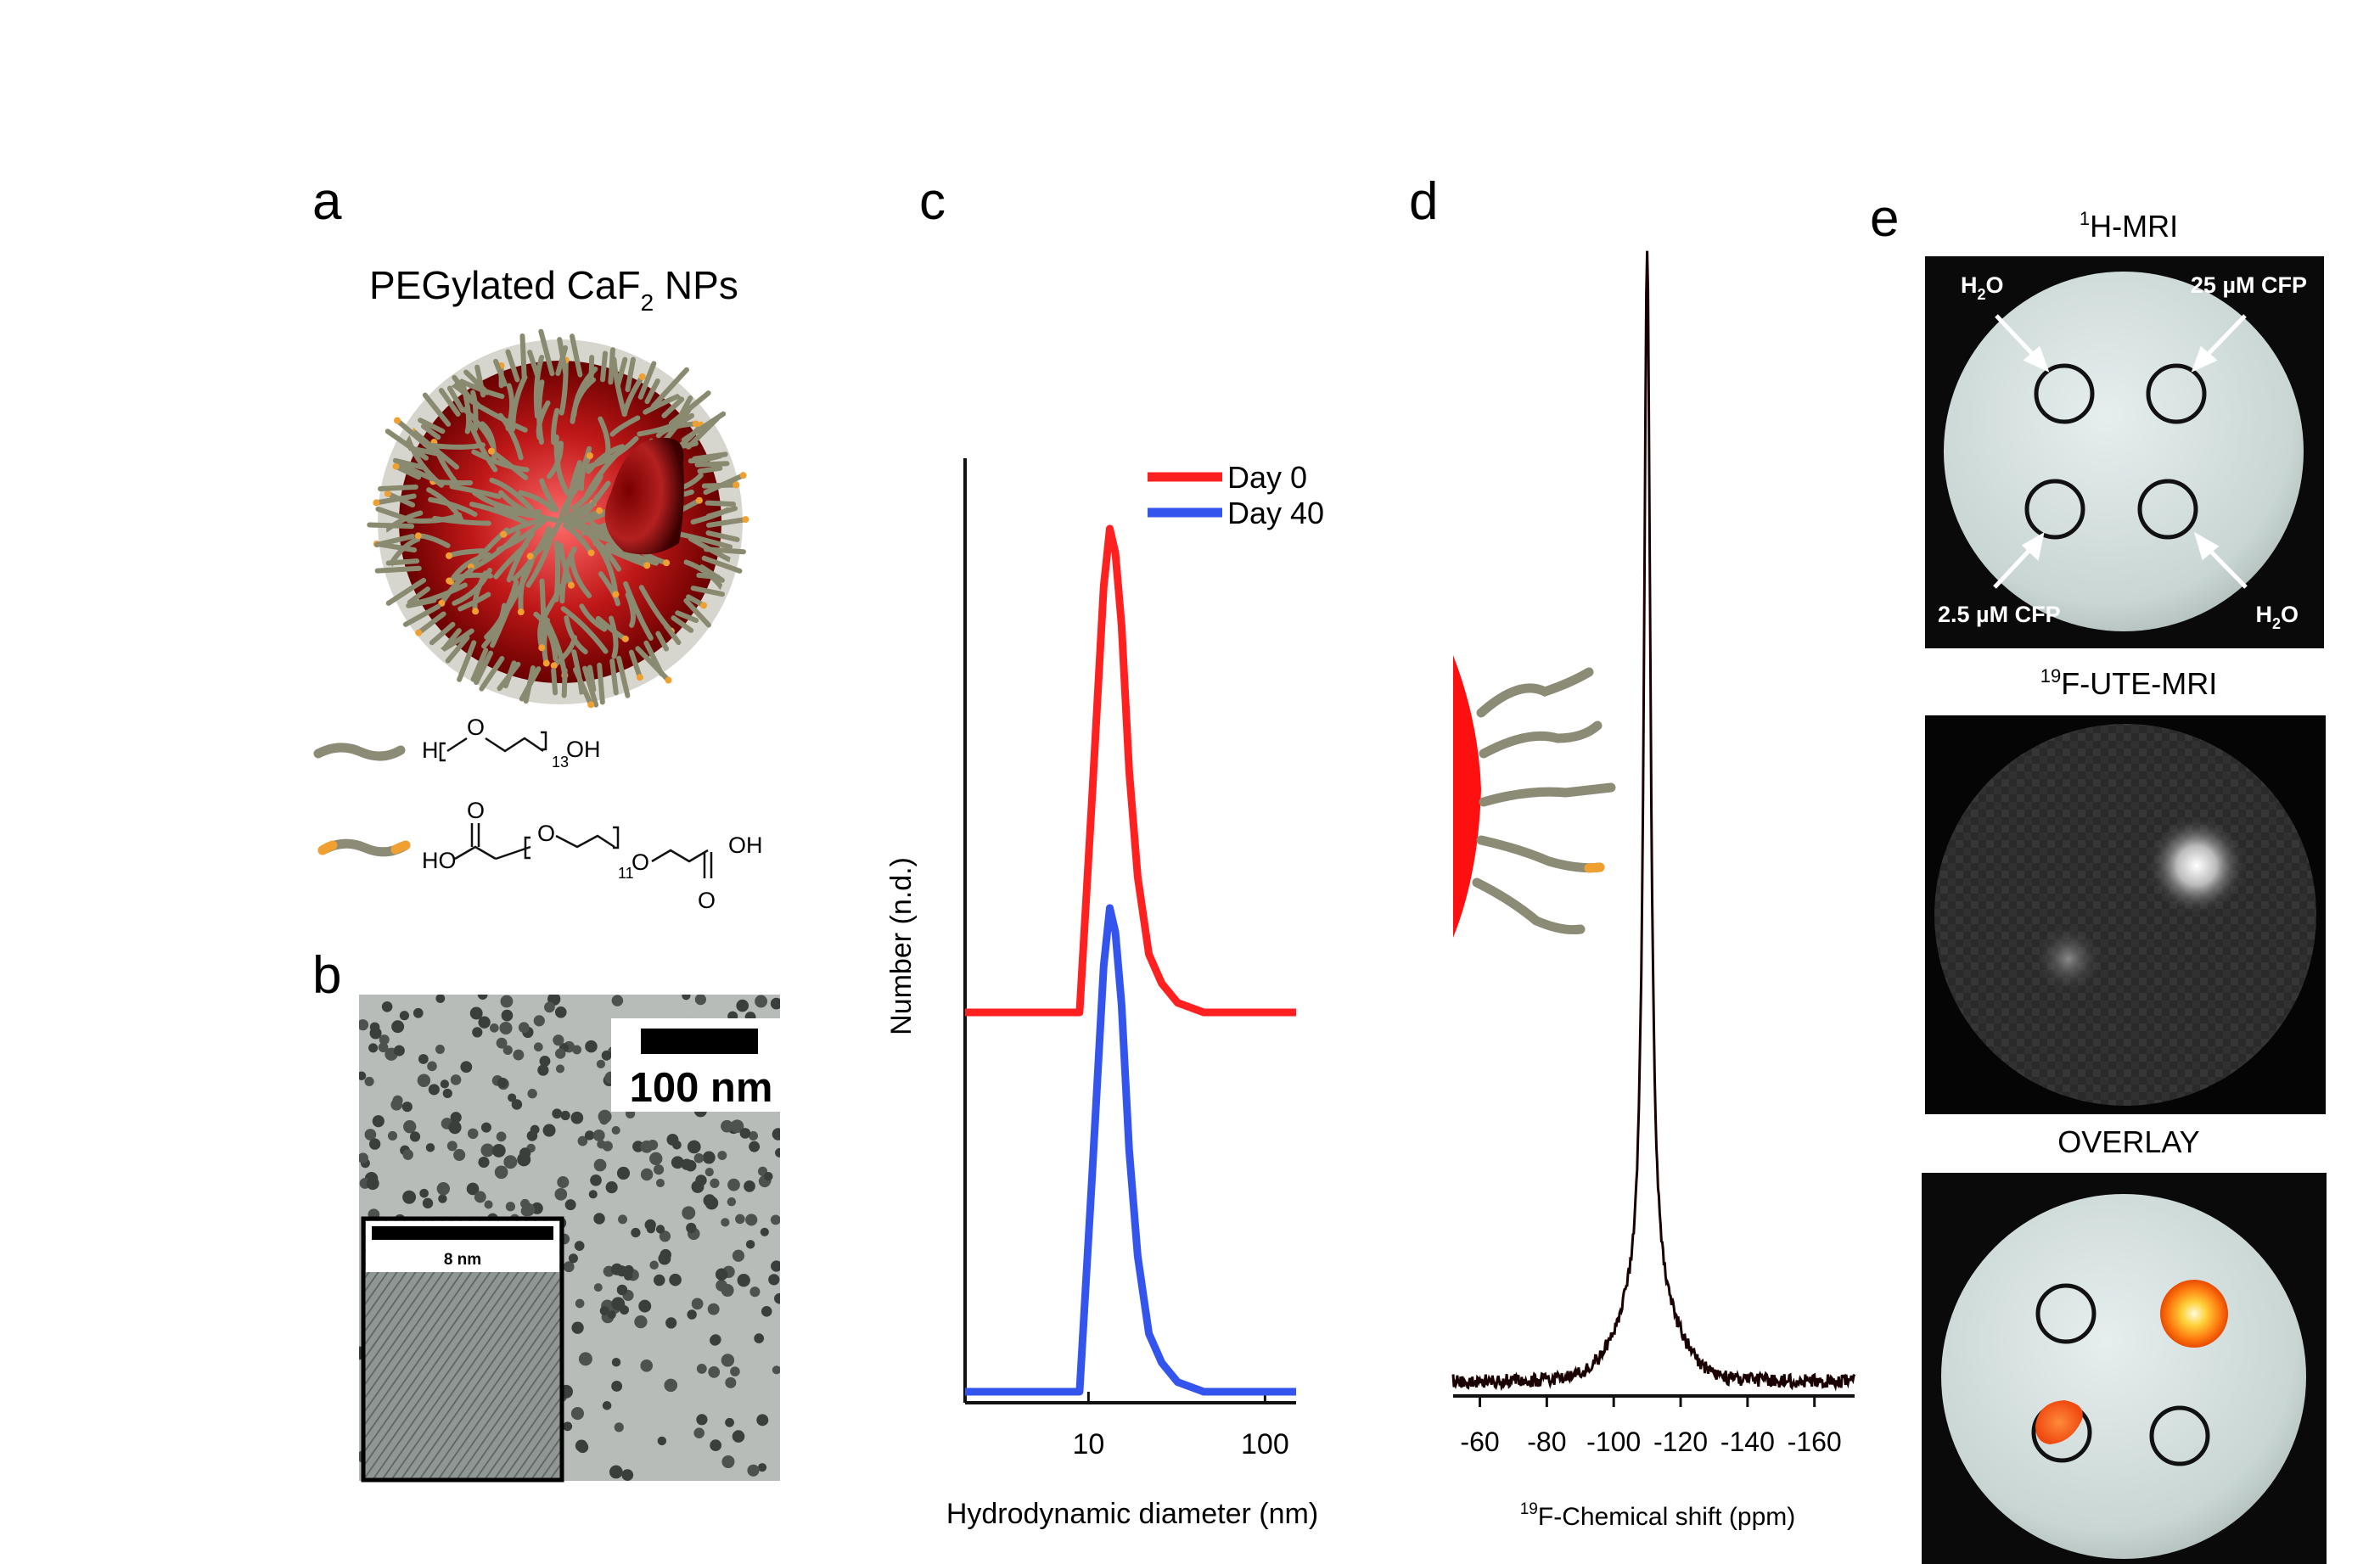  I want to click on peg-legend-row2: HO O O 11 O O OH, so click(540, 856).